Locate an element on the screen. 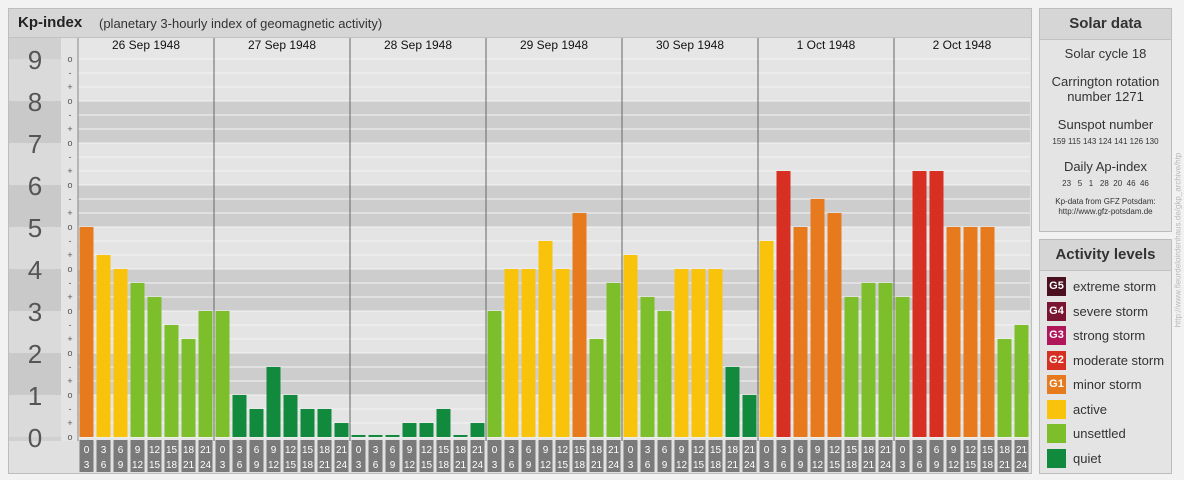 The height and width of the screenshot is (480, 1184). legend-item: unsettled is located at coordinates (1109, 433).